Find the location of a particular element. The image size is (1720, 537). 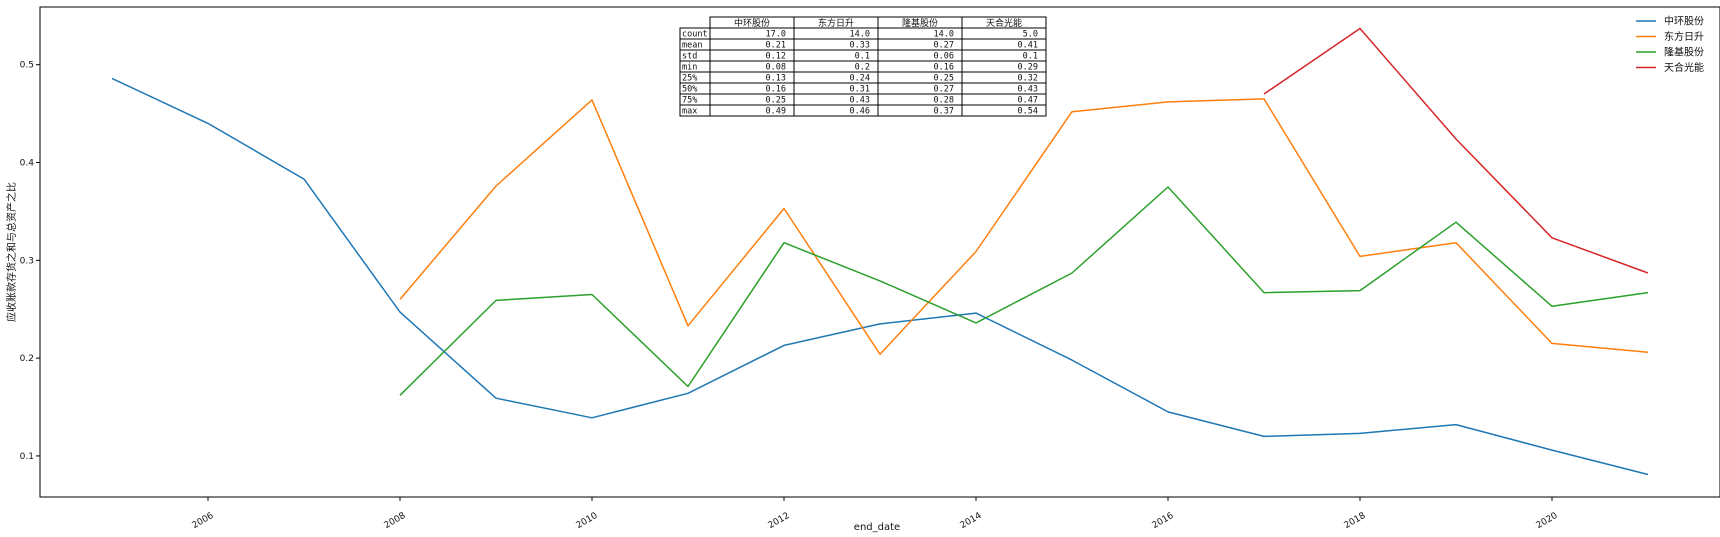

table-row-label: mean is located at coordinates (692, 46).